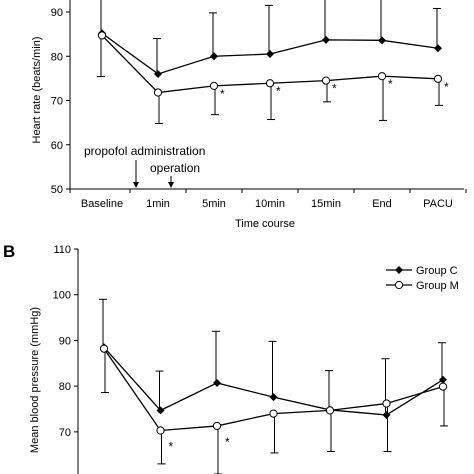 This screenshot has width=474, height=474. I want to click on x-tick-label: 5min, so click(214, 204).